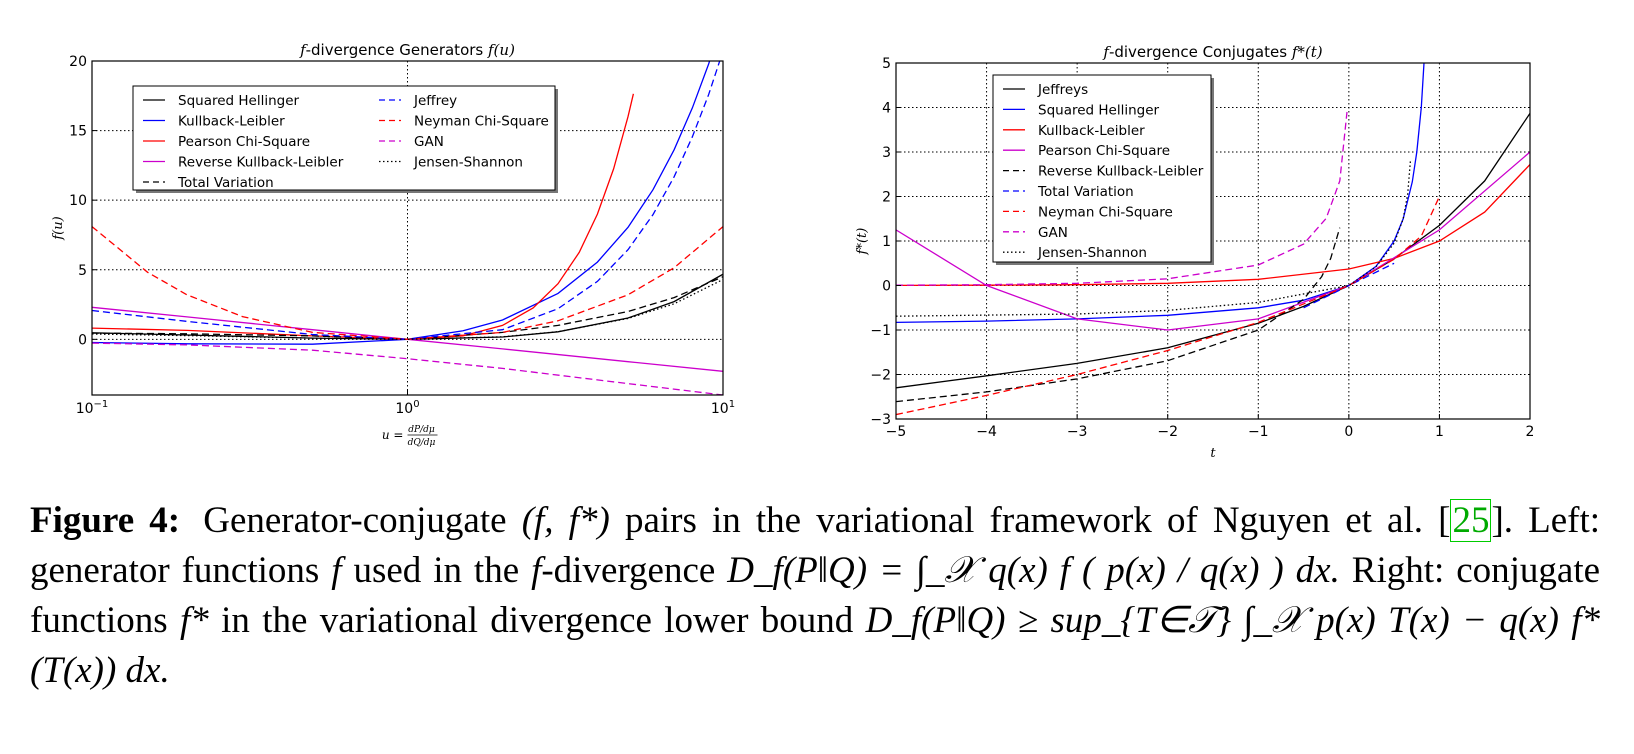  What do you see at coordinates (82, 271) in the screenshot?
I see `c0-y-tick-label-1: 5` at bounding box center [82, 271].